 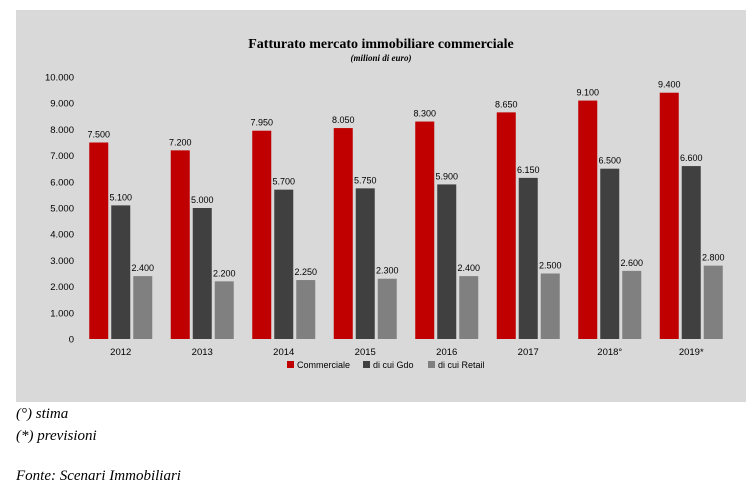 I want to click on data-label: 7.950, so click(x=261, y=123).